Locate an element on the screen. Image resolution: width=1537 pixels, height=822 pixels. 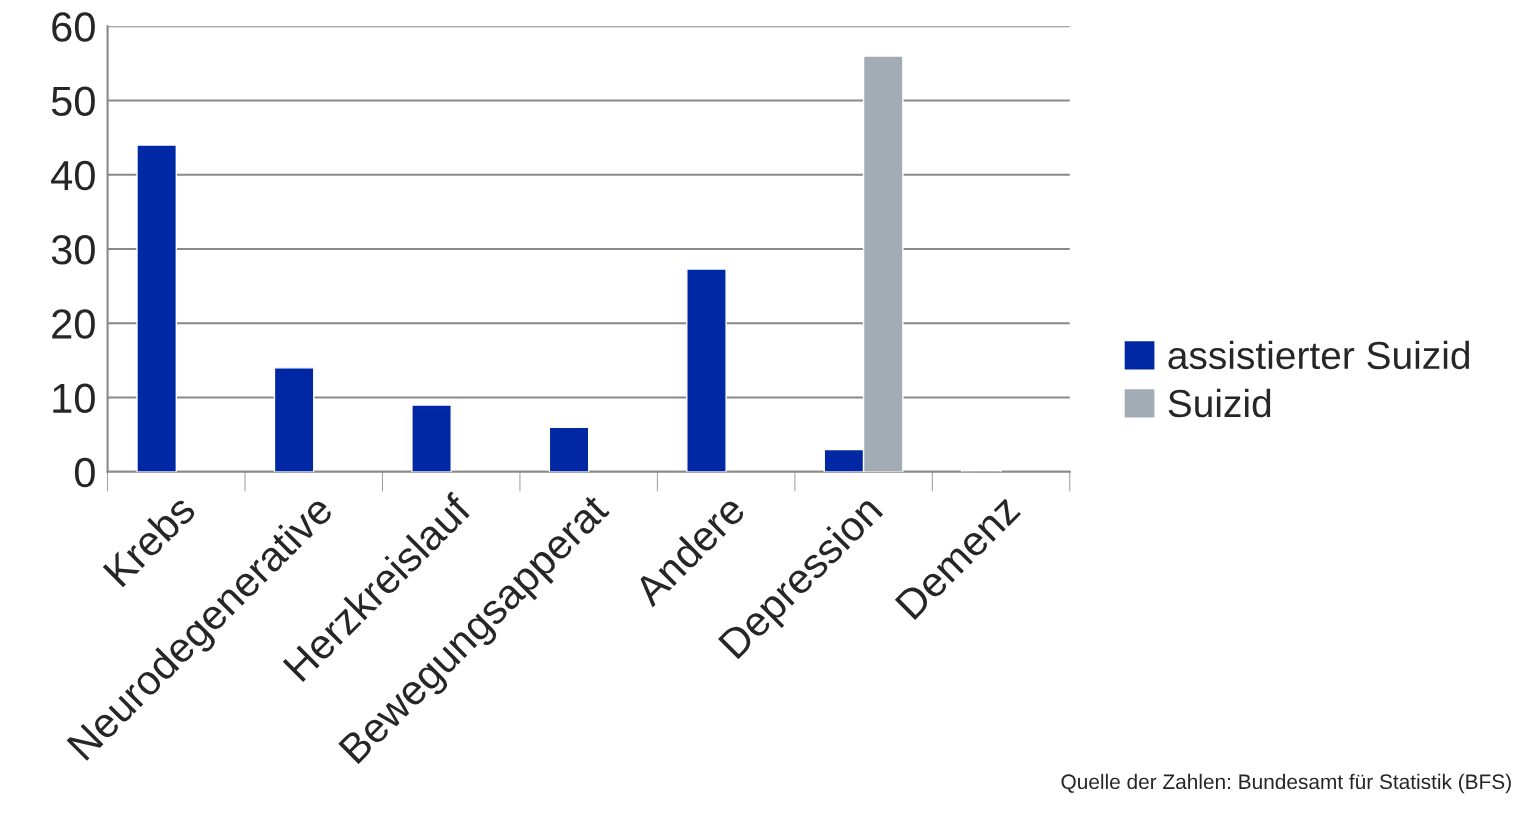
y-tick-label: 10 is located at coordinates (74, 398).